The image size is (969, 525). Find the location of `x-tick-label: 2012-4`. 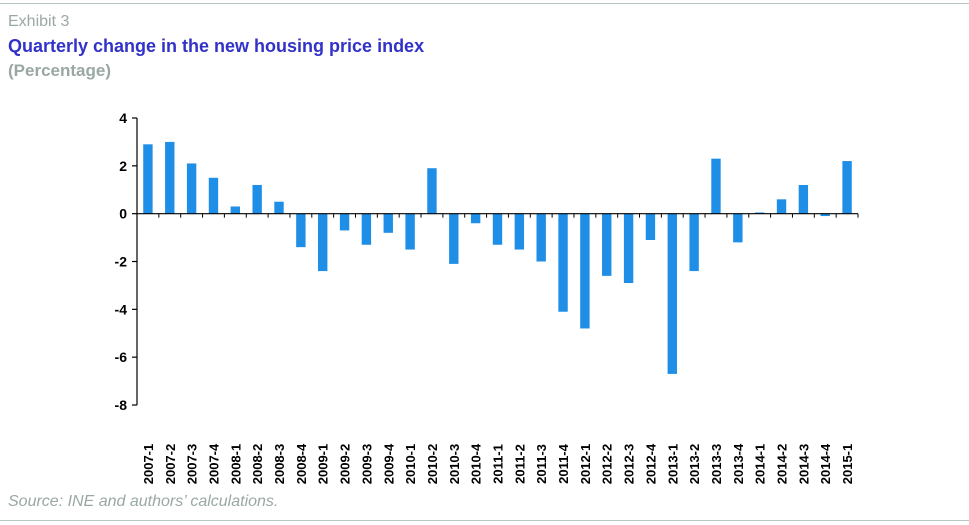

x-tick-label: 2012-4 is located at coordinates (650, 463).